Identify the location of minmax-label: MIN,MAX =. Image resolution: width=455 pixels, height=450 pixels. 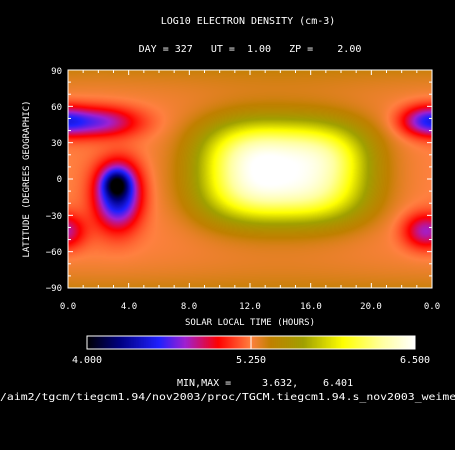
(204, 383).